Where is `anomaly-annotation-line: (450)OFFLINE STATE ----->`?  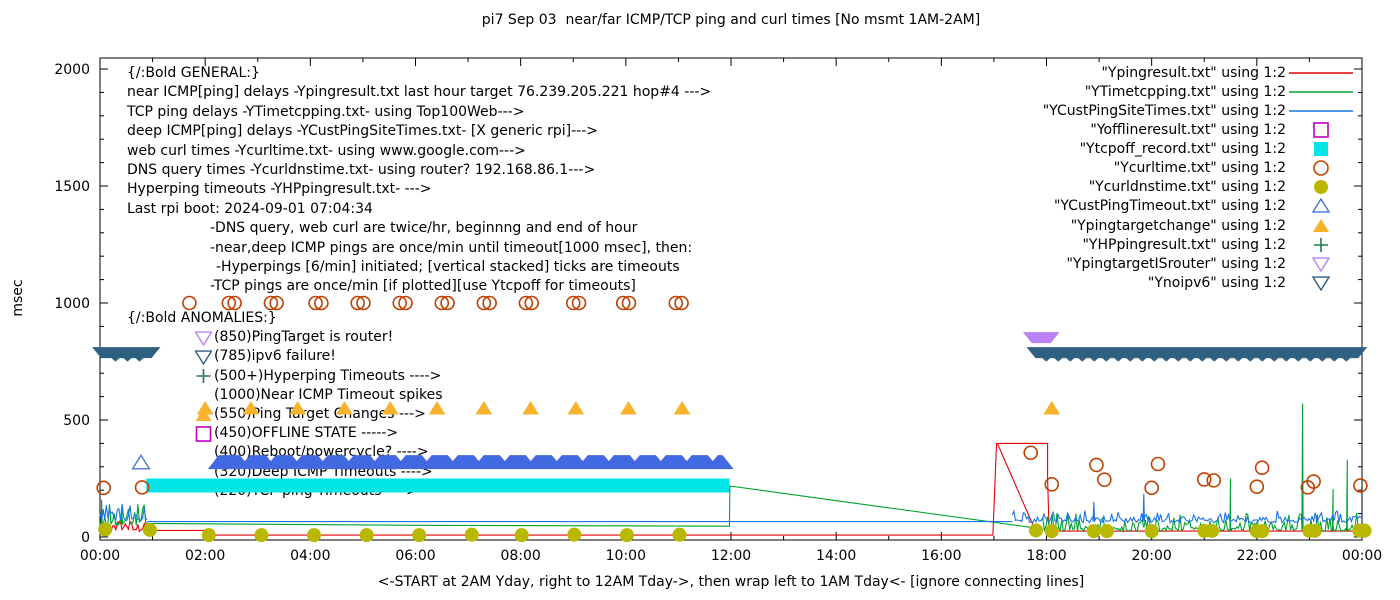
anomaly-annotation-line: (450)OFFLINE STATE -----> is located at coordinates (296, 433).